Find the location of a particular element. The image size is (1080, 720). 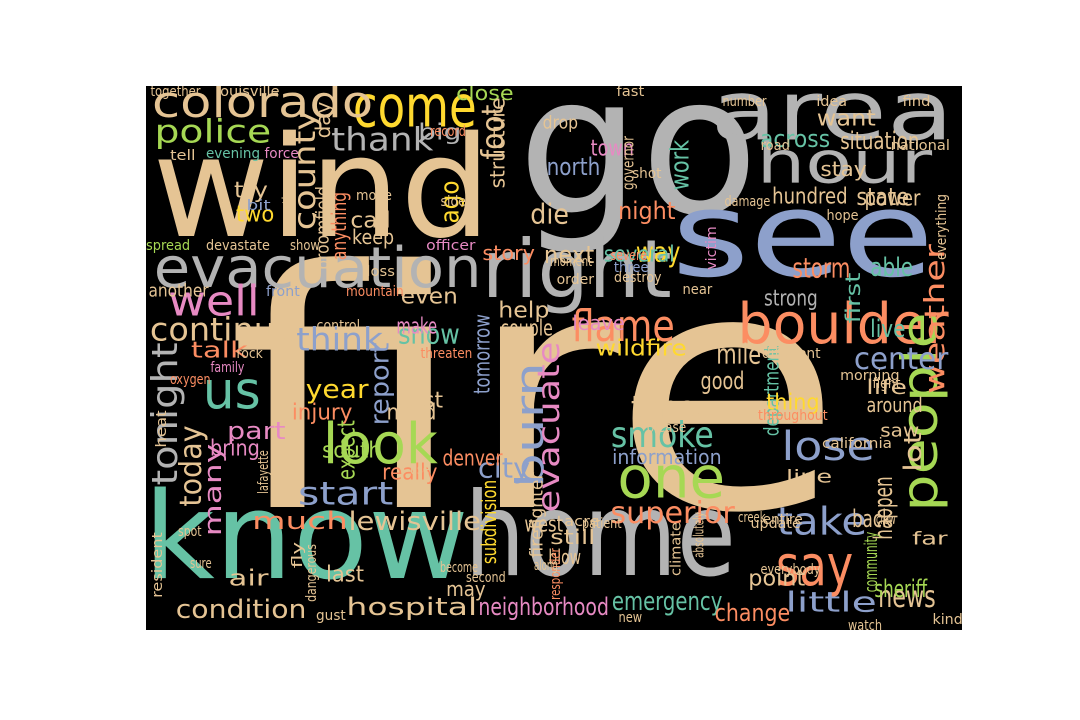

cloud-word-wind: wind is located at coordinates (322, 201).